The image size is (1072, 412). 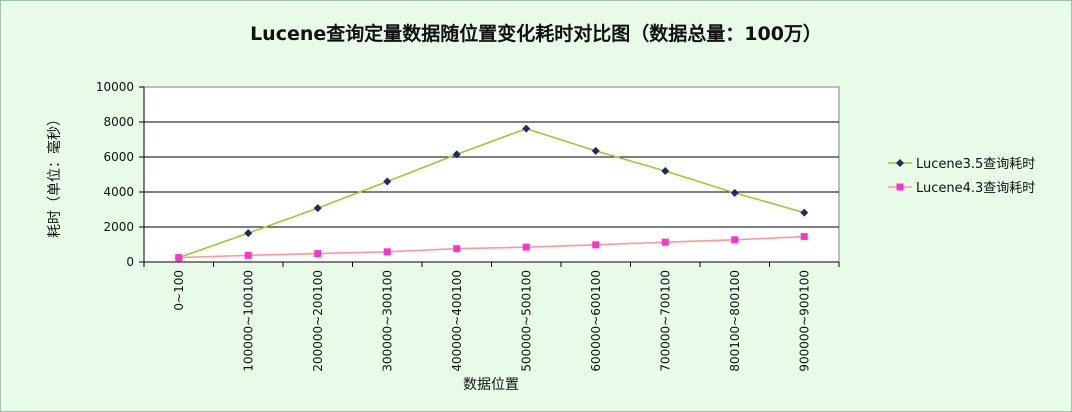 I want to click on y-tick-label: 10000, so click(x=115, y=87).